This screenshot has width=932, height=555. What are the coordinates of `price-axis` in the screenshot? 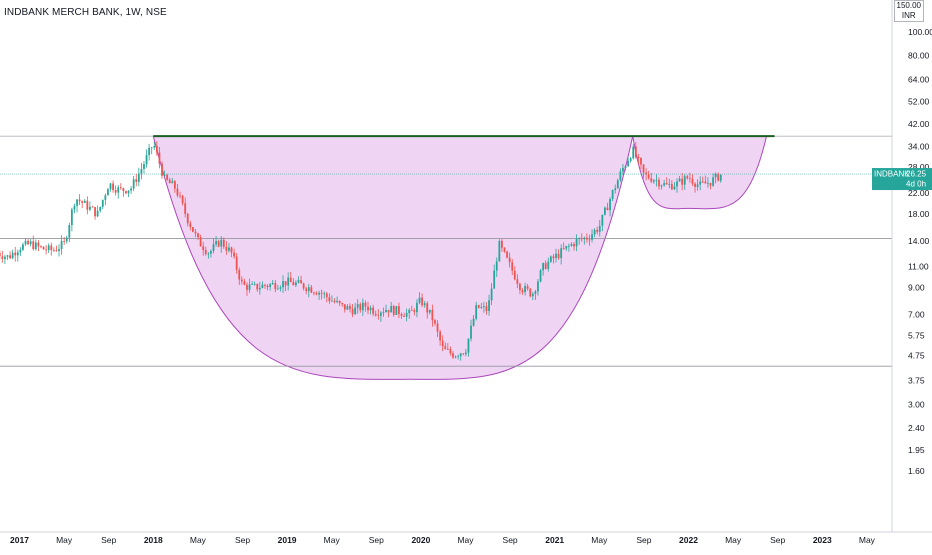 It's located at (912, 275).